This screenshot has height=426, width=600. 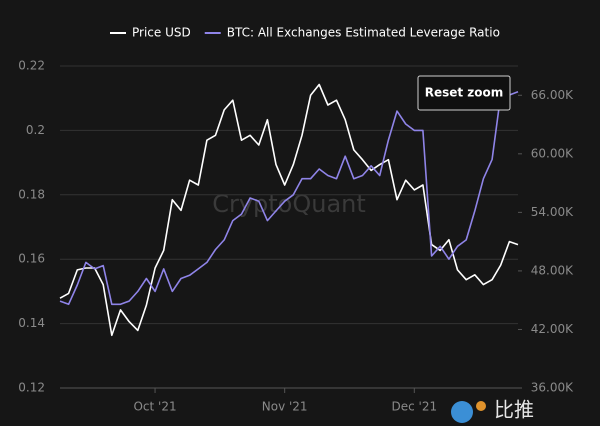 What do you see at coordinates (161, 33) in the screenshot?
I see `legend-label: Price USD` at bounding box center [161, 33].